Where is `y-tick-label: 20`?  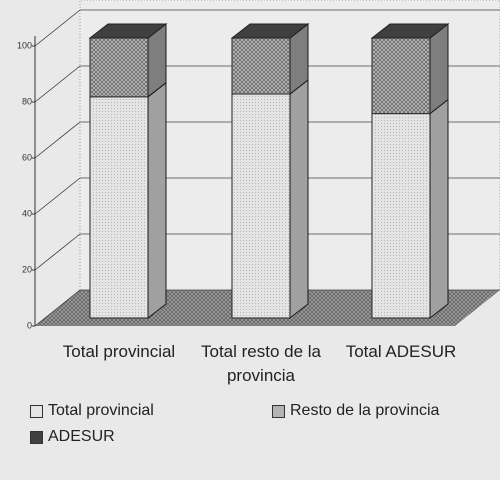 y-tick-label: 20 is located at coordinates (27, 269).